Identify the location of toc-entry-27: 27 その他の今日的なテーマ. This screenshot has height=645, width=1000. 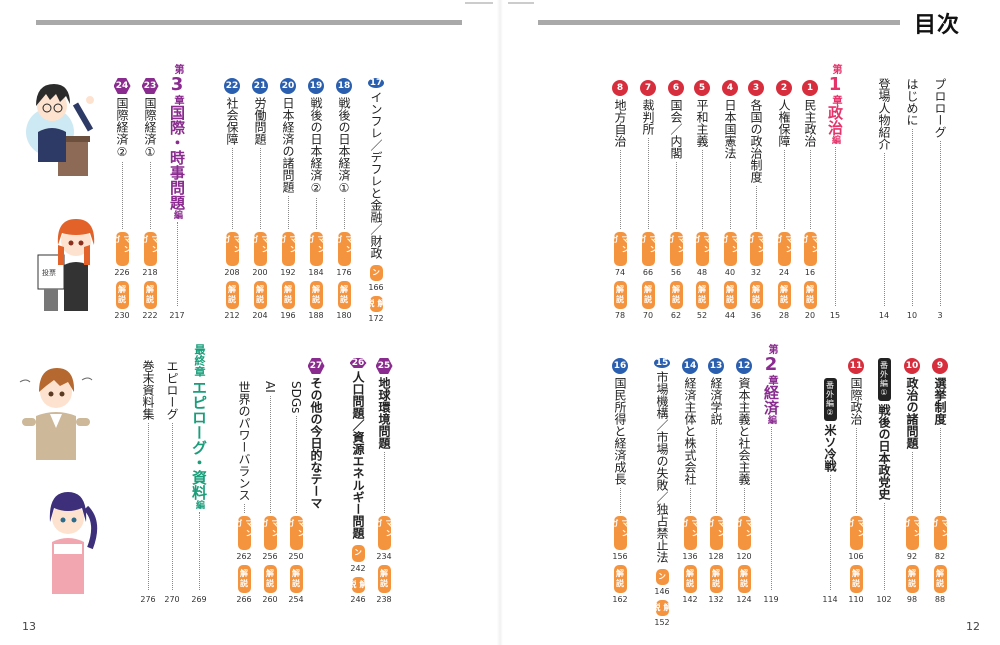
(316, 483).